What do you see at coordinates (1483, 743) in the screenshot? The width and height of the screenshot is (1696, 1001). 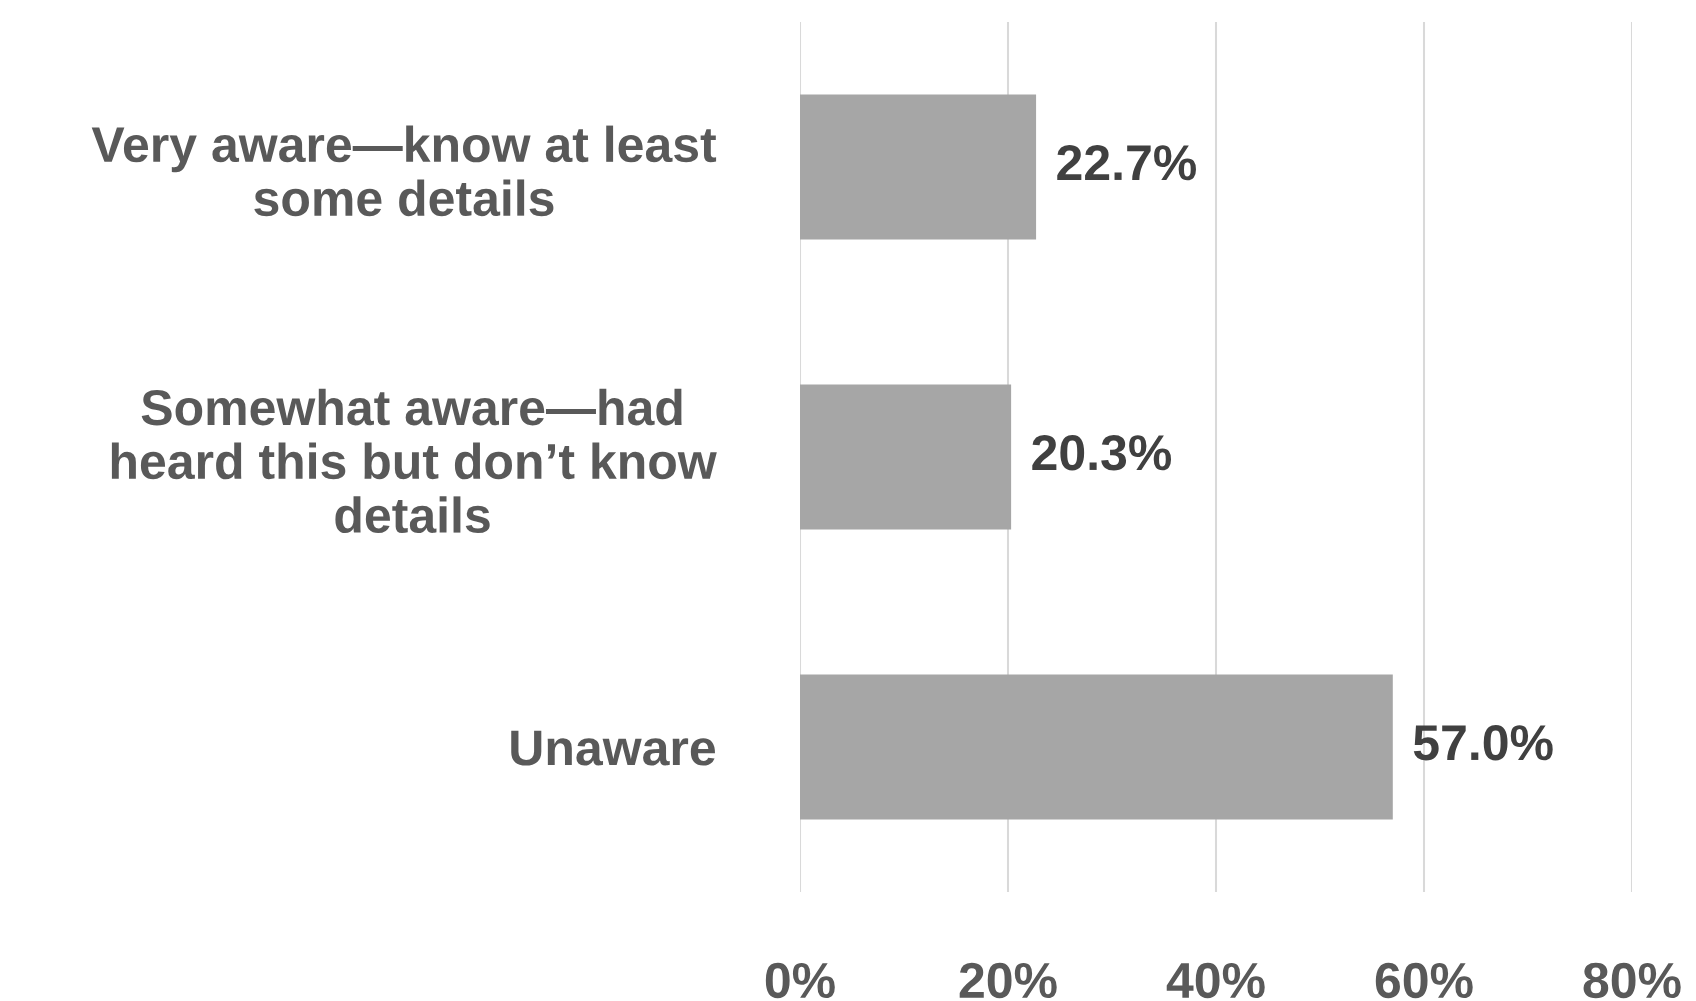 I see `data-label: 57.0%` at bounding box center [1483, 743].